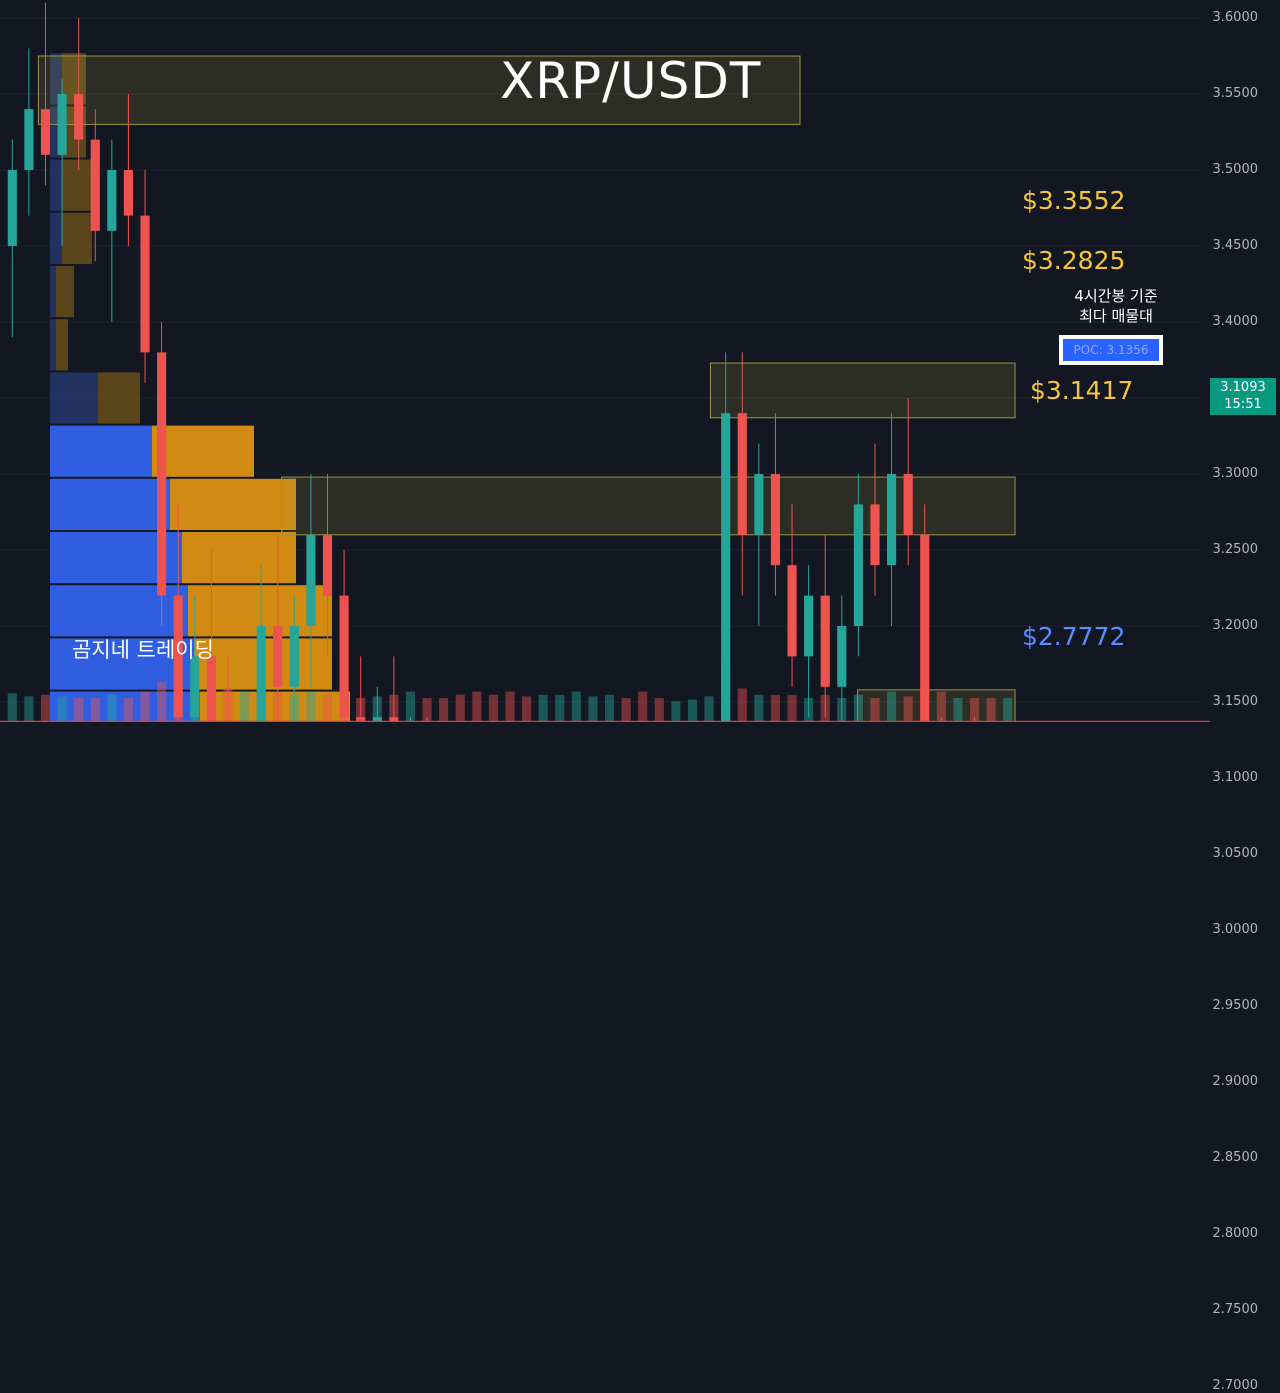 The height and width of the screenshot is (1393, 1280). I want to click on current-price: 3.1093, so click(1243, 387).